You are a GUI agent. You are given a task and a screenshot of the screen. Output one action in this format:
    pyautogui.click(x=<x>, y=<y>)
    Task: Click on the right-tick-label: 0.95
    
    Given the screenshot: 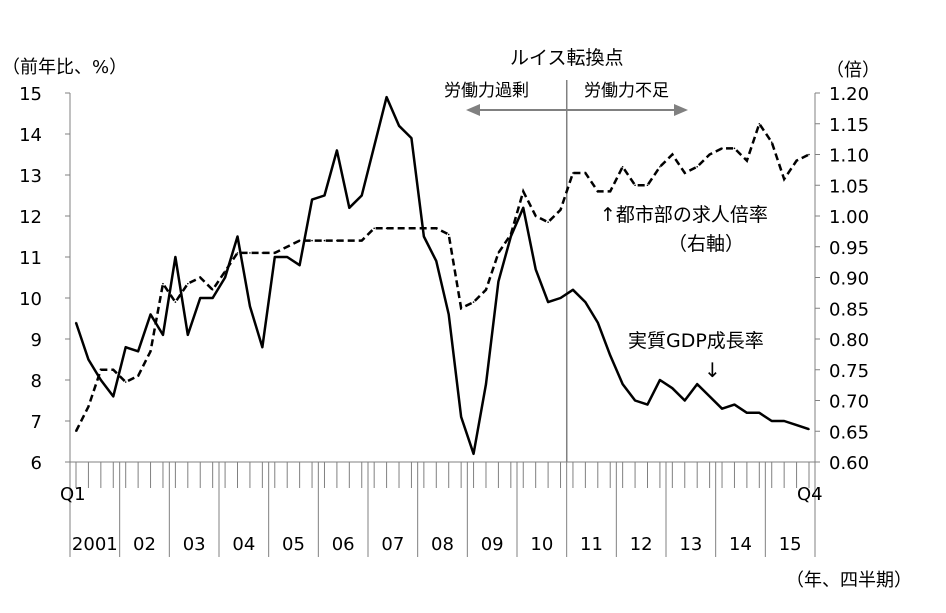 What is the action you would take?
    pyautogui.click(x=849, y=248)
    